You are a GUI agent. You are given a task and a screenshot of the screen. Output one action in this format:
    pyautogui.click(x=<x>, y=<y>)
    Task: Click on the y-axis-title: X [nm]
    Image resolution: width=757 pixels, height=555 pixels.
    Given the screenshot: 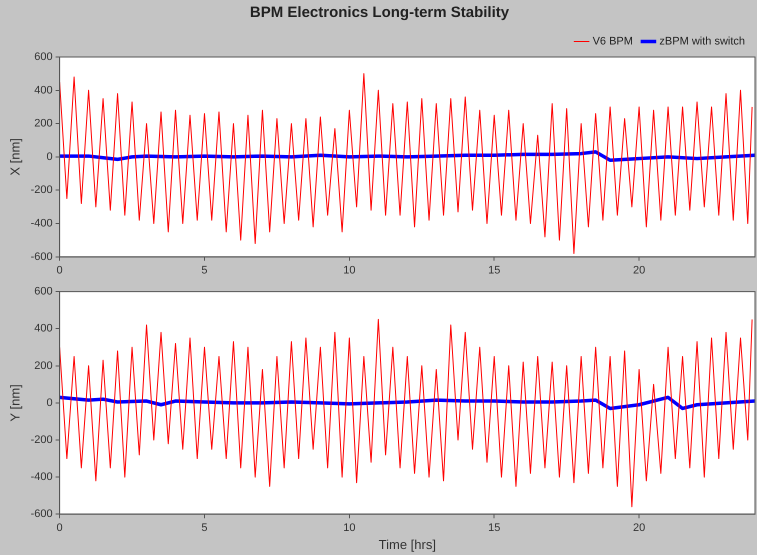 What is the action you would take?
    pyautogui.click(x=14, y=157)
    